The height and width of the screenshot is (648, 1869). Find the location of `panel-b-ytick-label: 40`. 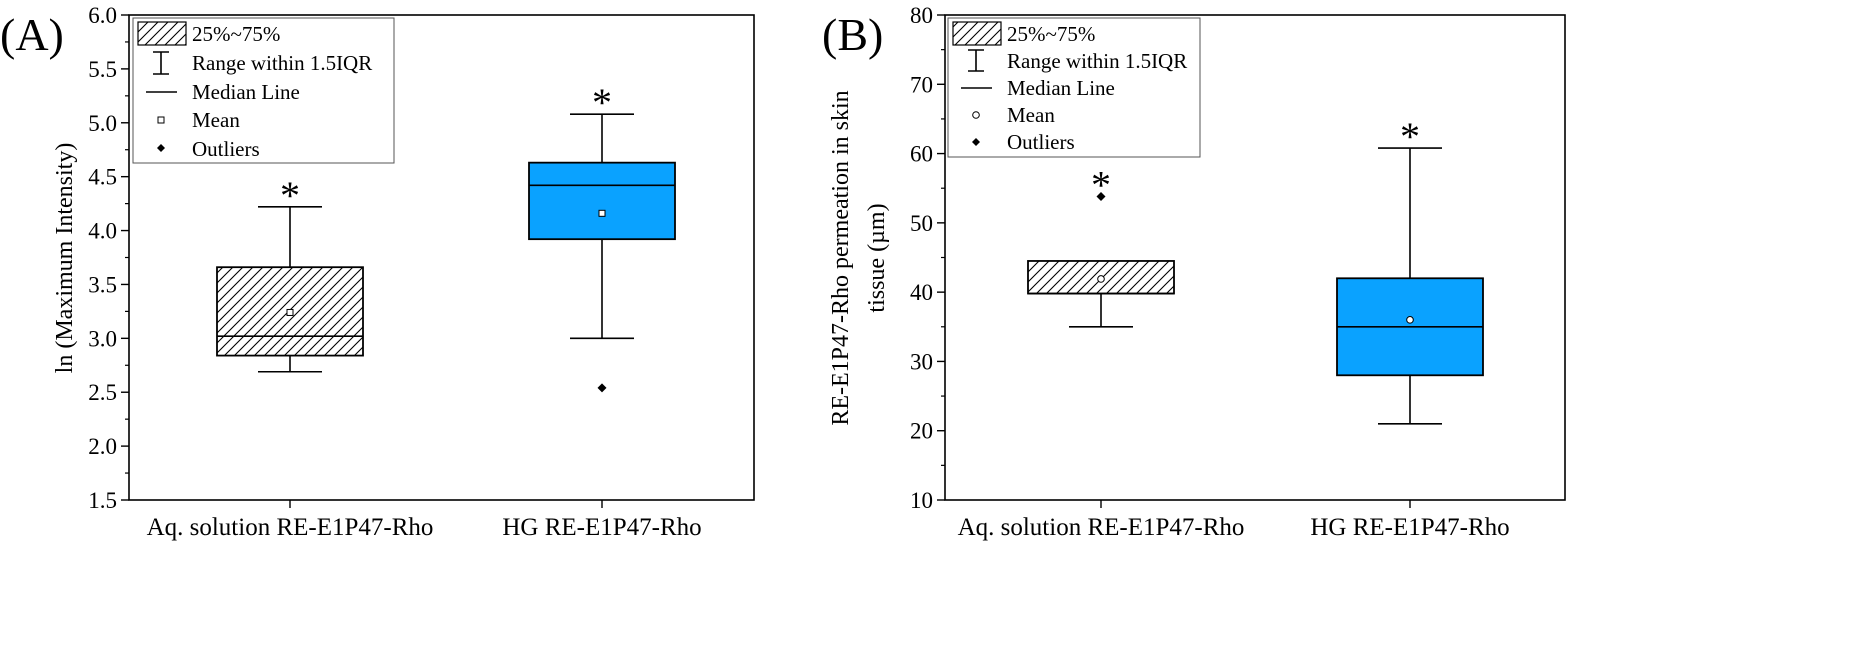

panel-b-ytick-label: 40 is located at coordinates (921, 292).